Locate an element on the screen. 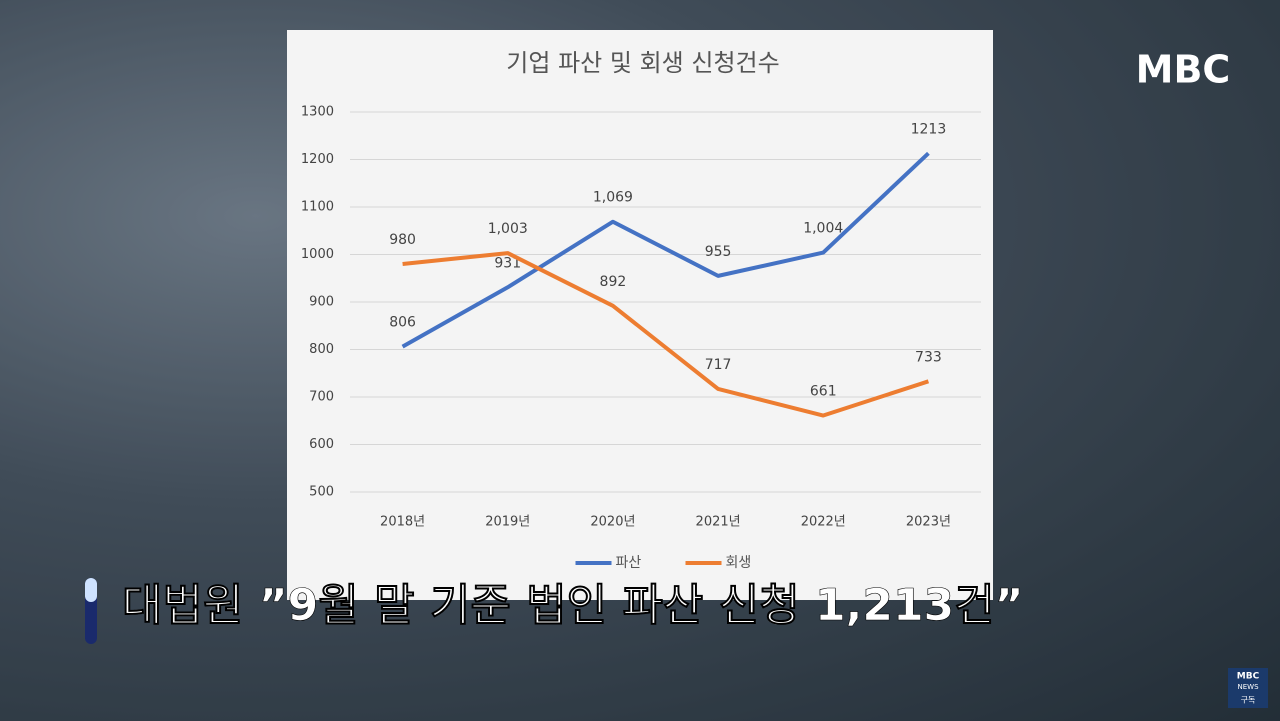 The height and width of the screenshot is (721, 1280). chart-title: 기업 파산 및 회생 신청건수 is located at coordinates (642, 63).